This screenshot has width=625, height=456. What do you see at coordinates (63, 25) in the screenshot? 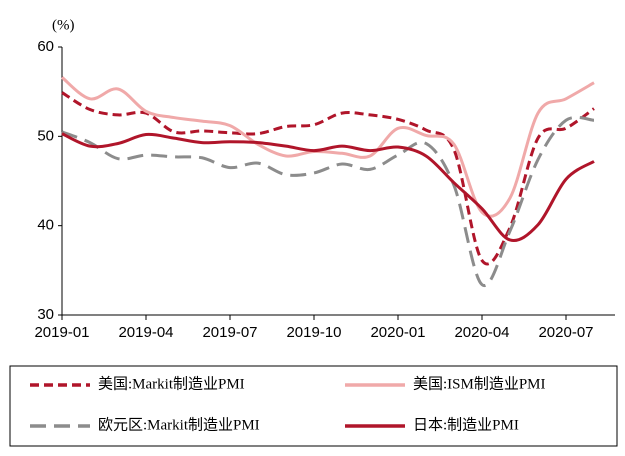
I see `unit-label: (%)` at bounding box center [63, 25].